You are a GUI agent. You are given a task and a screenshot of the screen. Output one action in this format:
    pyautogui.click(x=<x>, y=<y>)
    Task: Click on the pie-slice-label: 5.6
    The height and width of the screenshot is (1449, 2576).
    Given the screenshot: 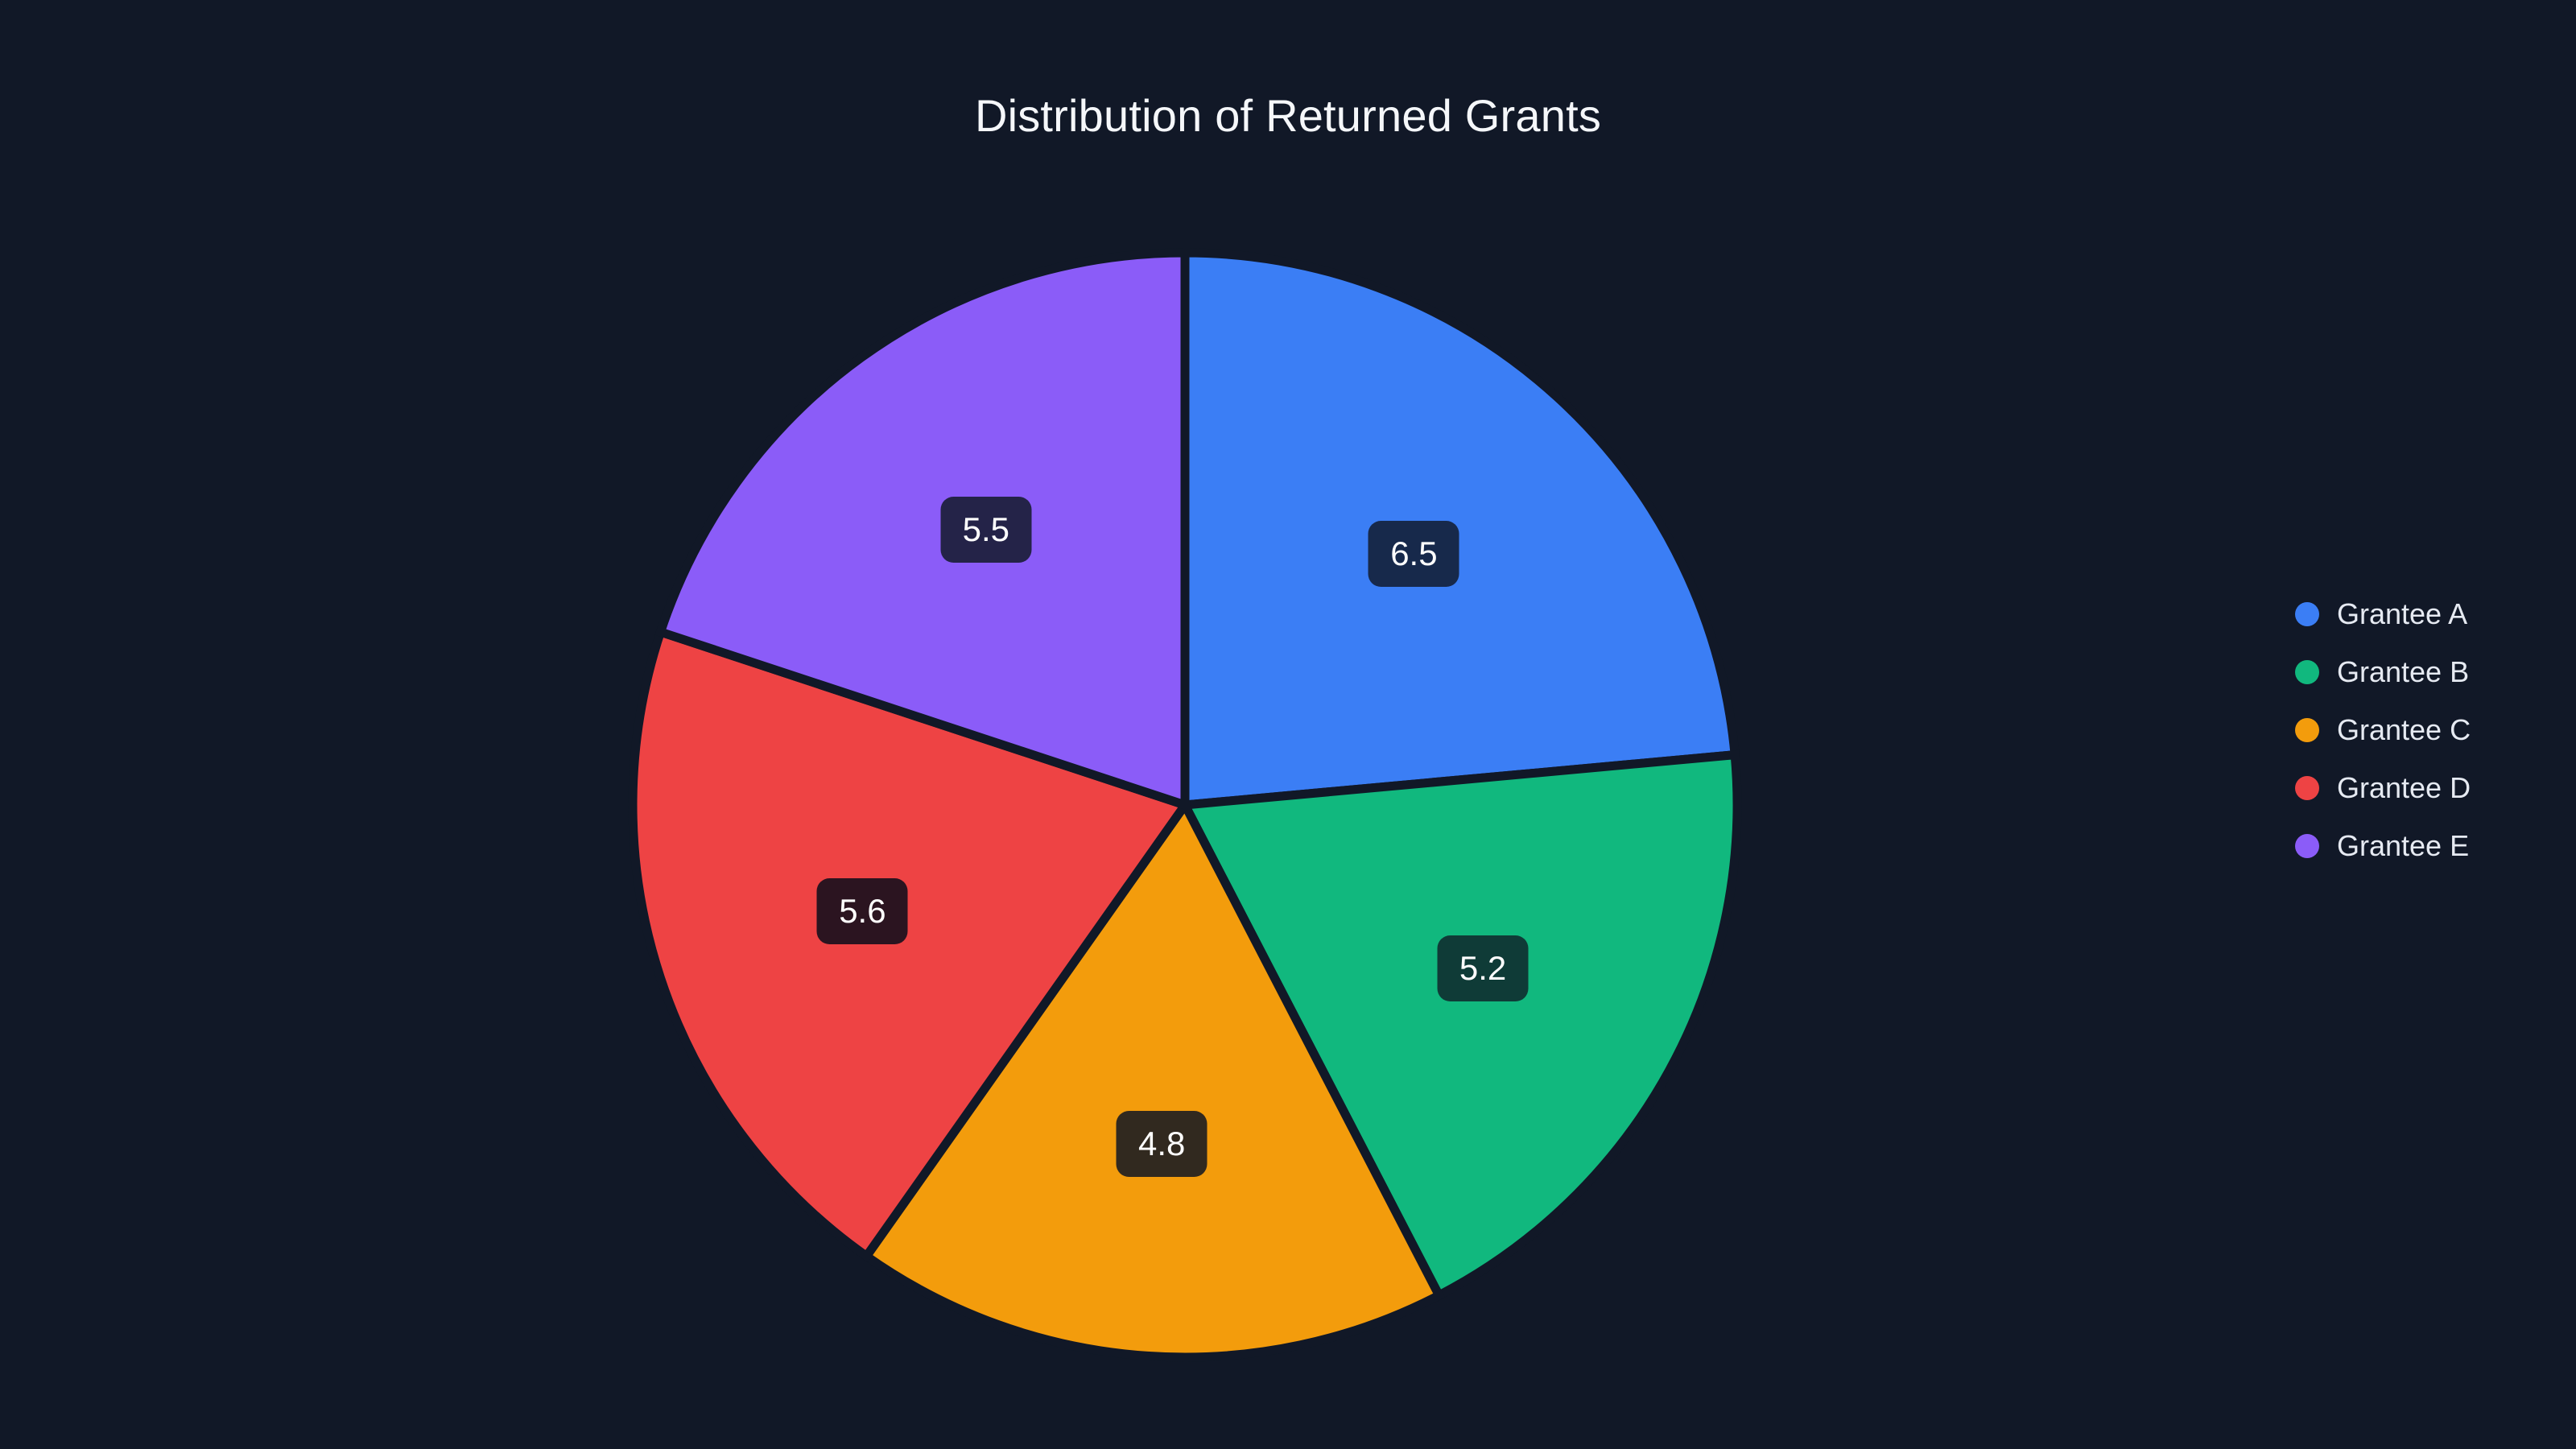 What is the action you would take?
    pyautogui.click(x=862, y=911)
    